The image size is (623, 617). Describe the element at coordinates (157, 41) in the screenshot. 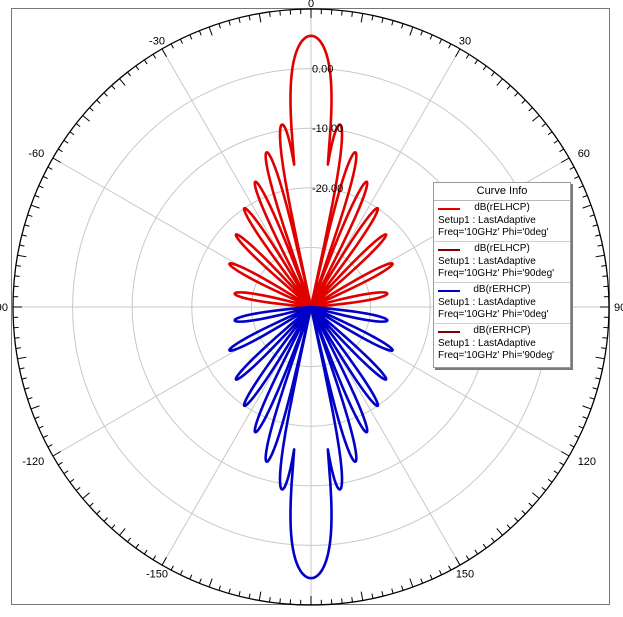

I see `angle-label: -30` at that location.